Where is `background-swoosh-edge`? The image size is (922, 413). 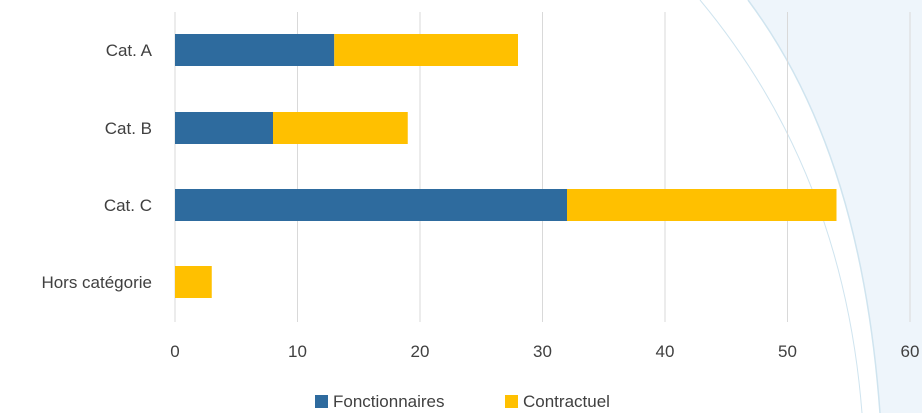
background-swoosh-edge is located at coordinates (814, 206).